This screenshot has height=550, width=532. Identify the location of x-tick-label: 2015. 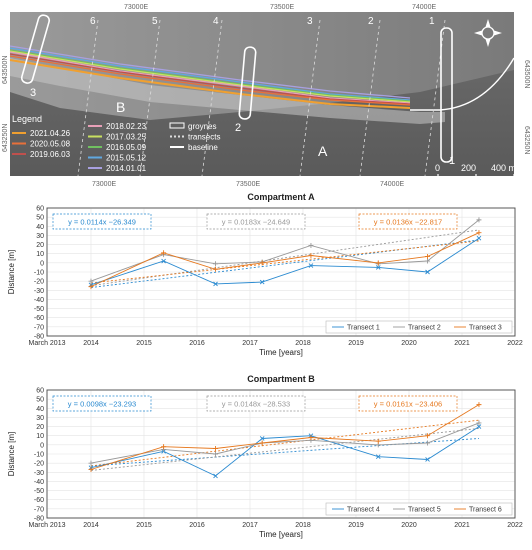
(144, 343).